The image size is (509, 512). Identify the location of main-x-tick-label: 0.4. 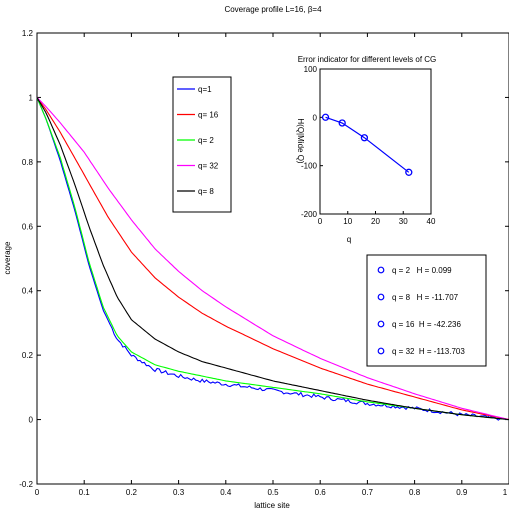
(226, 492).